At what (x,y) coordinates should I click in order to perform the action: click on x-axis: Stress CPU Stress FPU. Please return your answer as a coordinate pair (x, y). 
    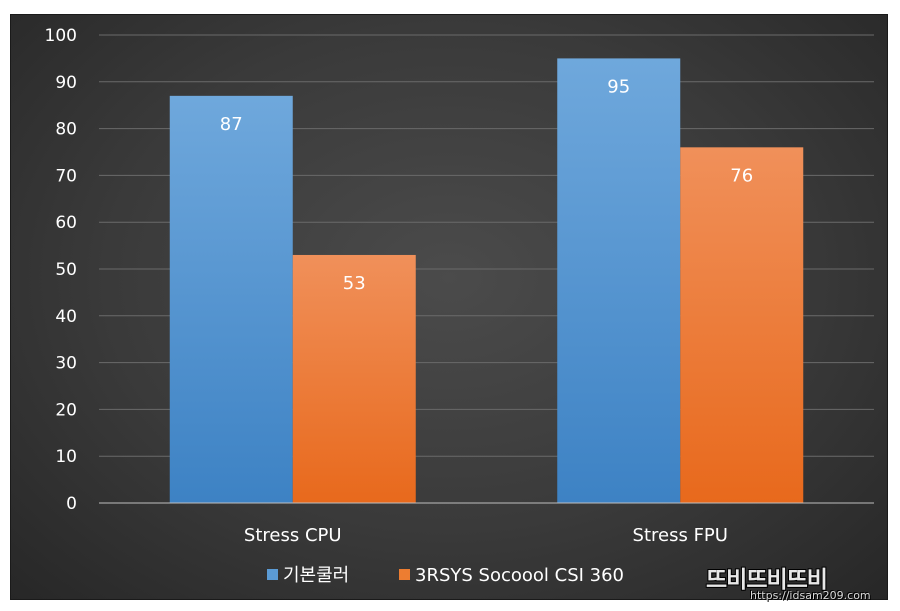
    Looking at the image, I should click on (486, 535).